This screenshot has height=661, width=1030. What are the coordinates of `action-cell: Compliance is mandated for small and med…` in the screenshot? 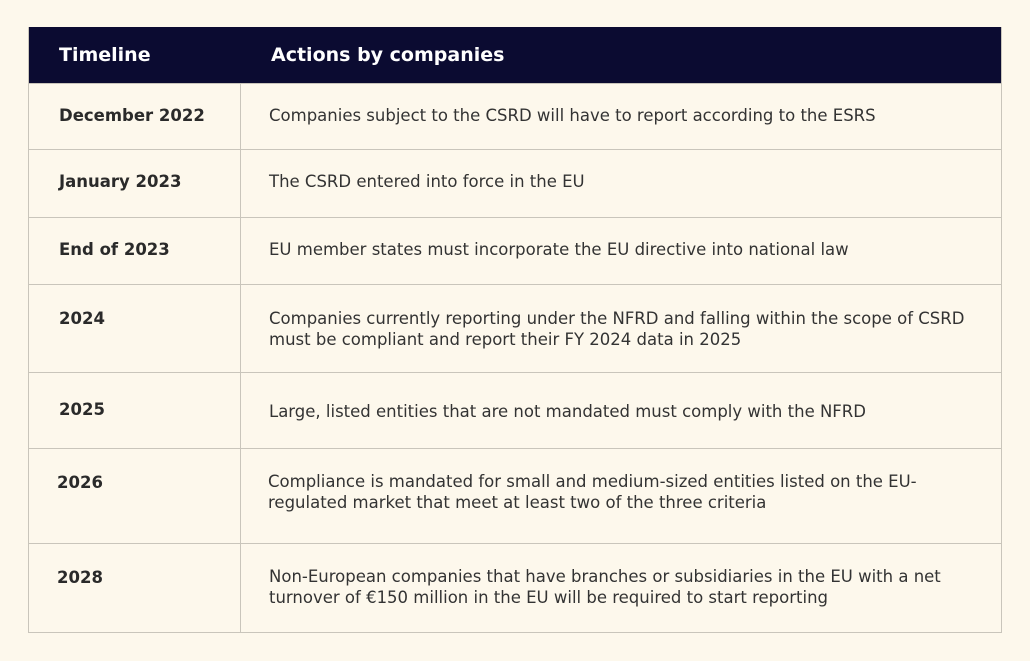 It's located at (621, 496).